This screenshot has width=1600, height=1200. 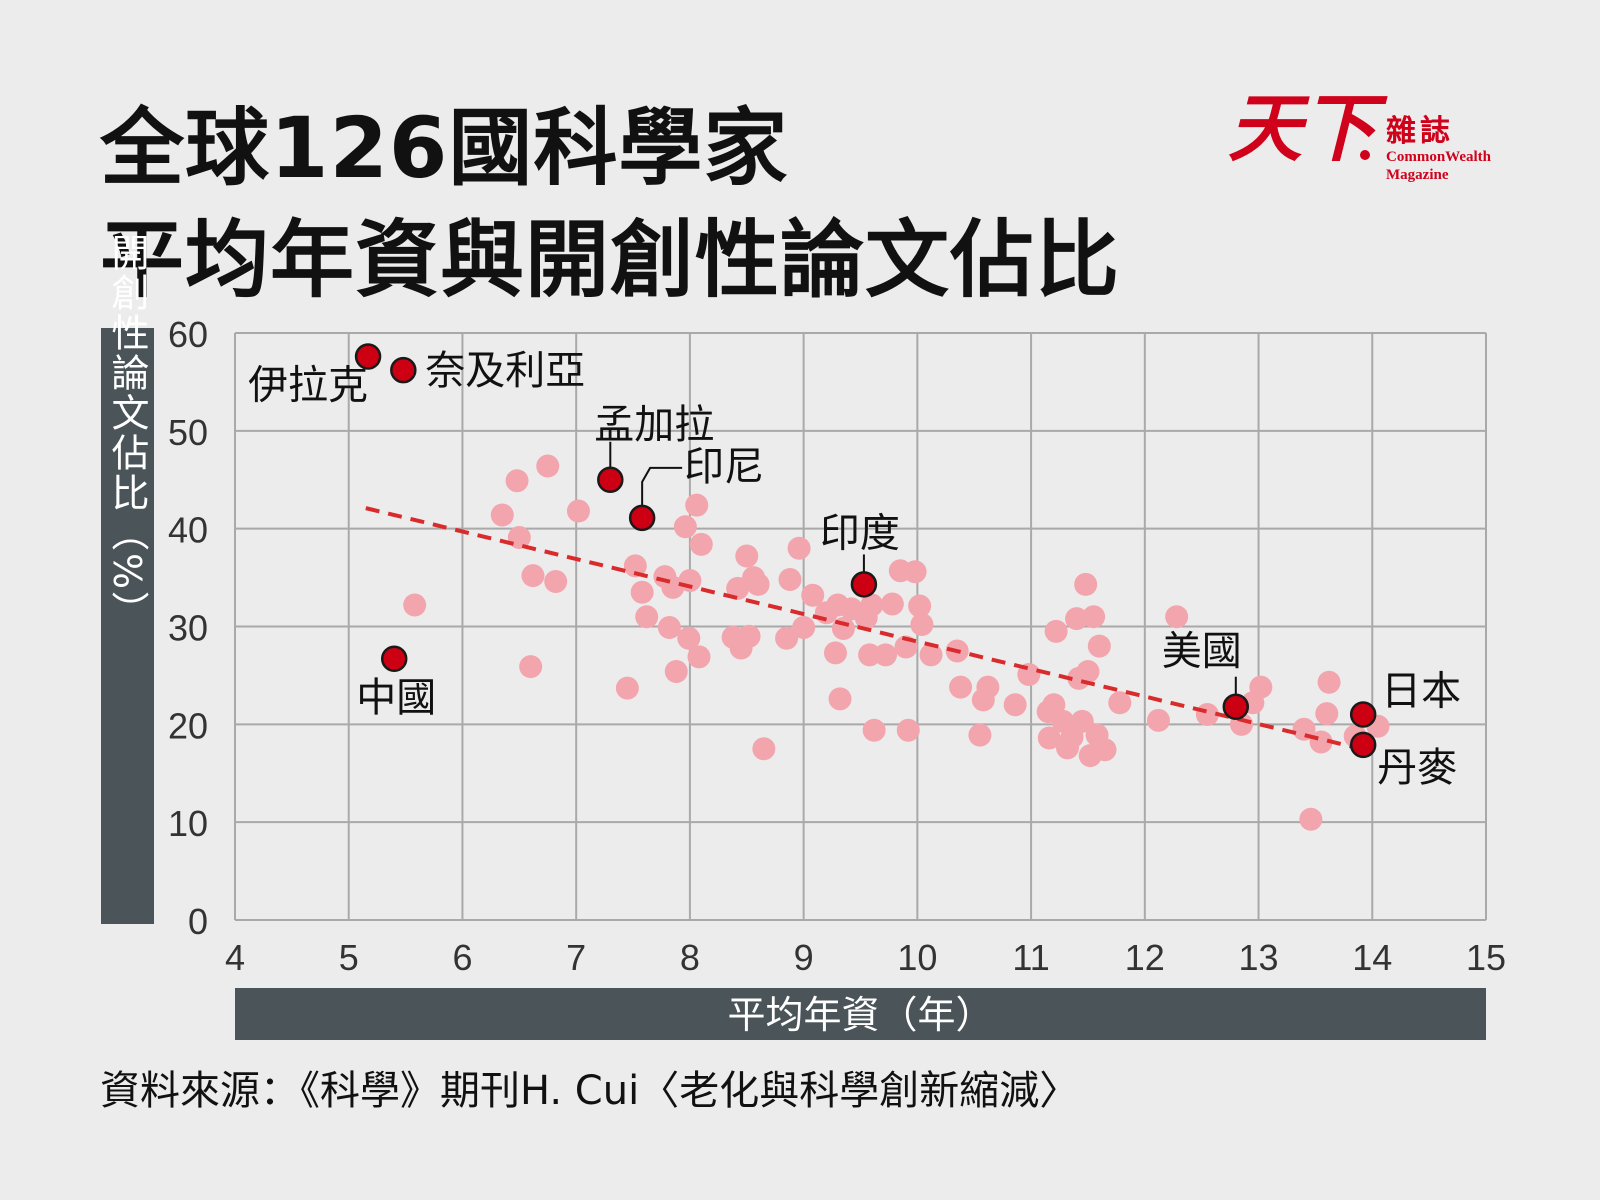 I want to click on x-tick-label: 6, so click(x=462, y=957).